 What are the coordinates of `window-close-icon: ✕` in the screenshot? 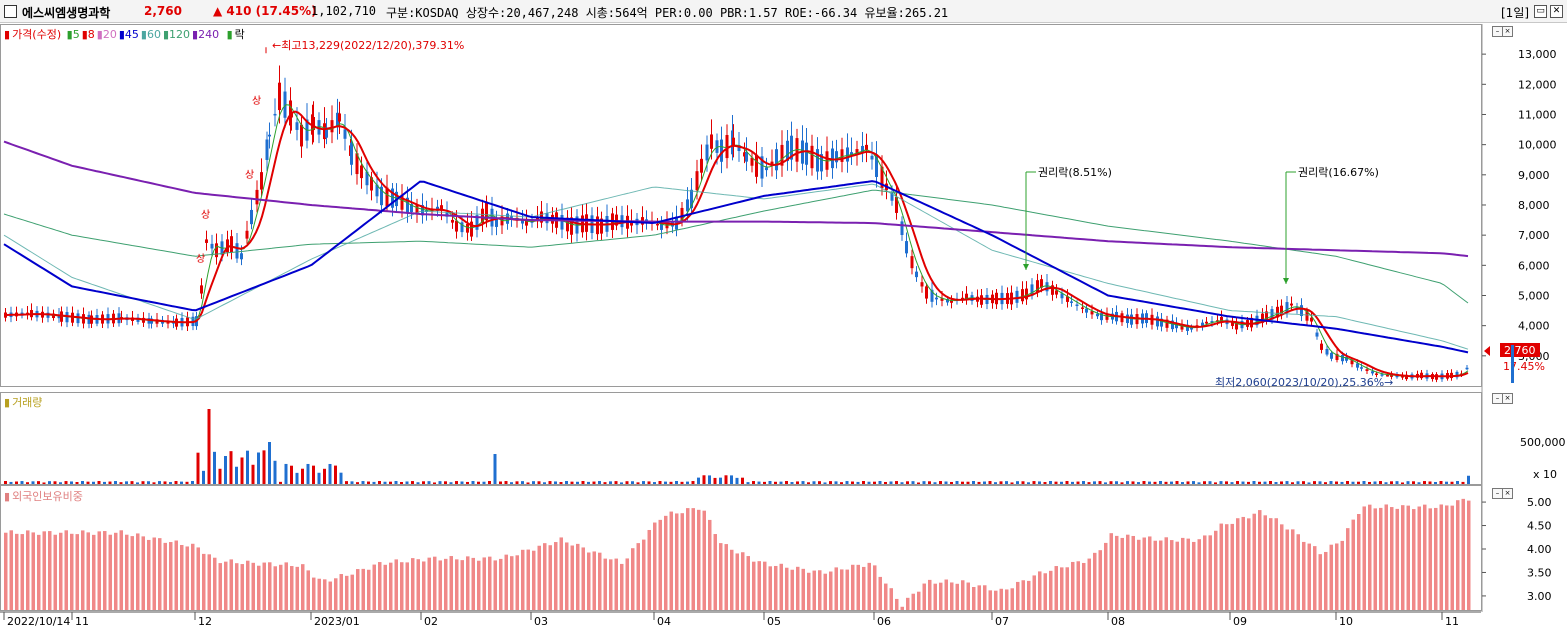 It's located at (1556, 11).